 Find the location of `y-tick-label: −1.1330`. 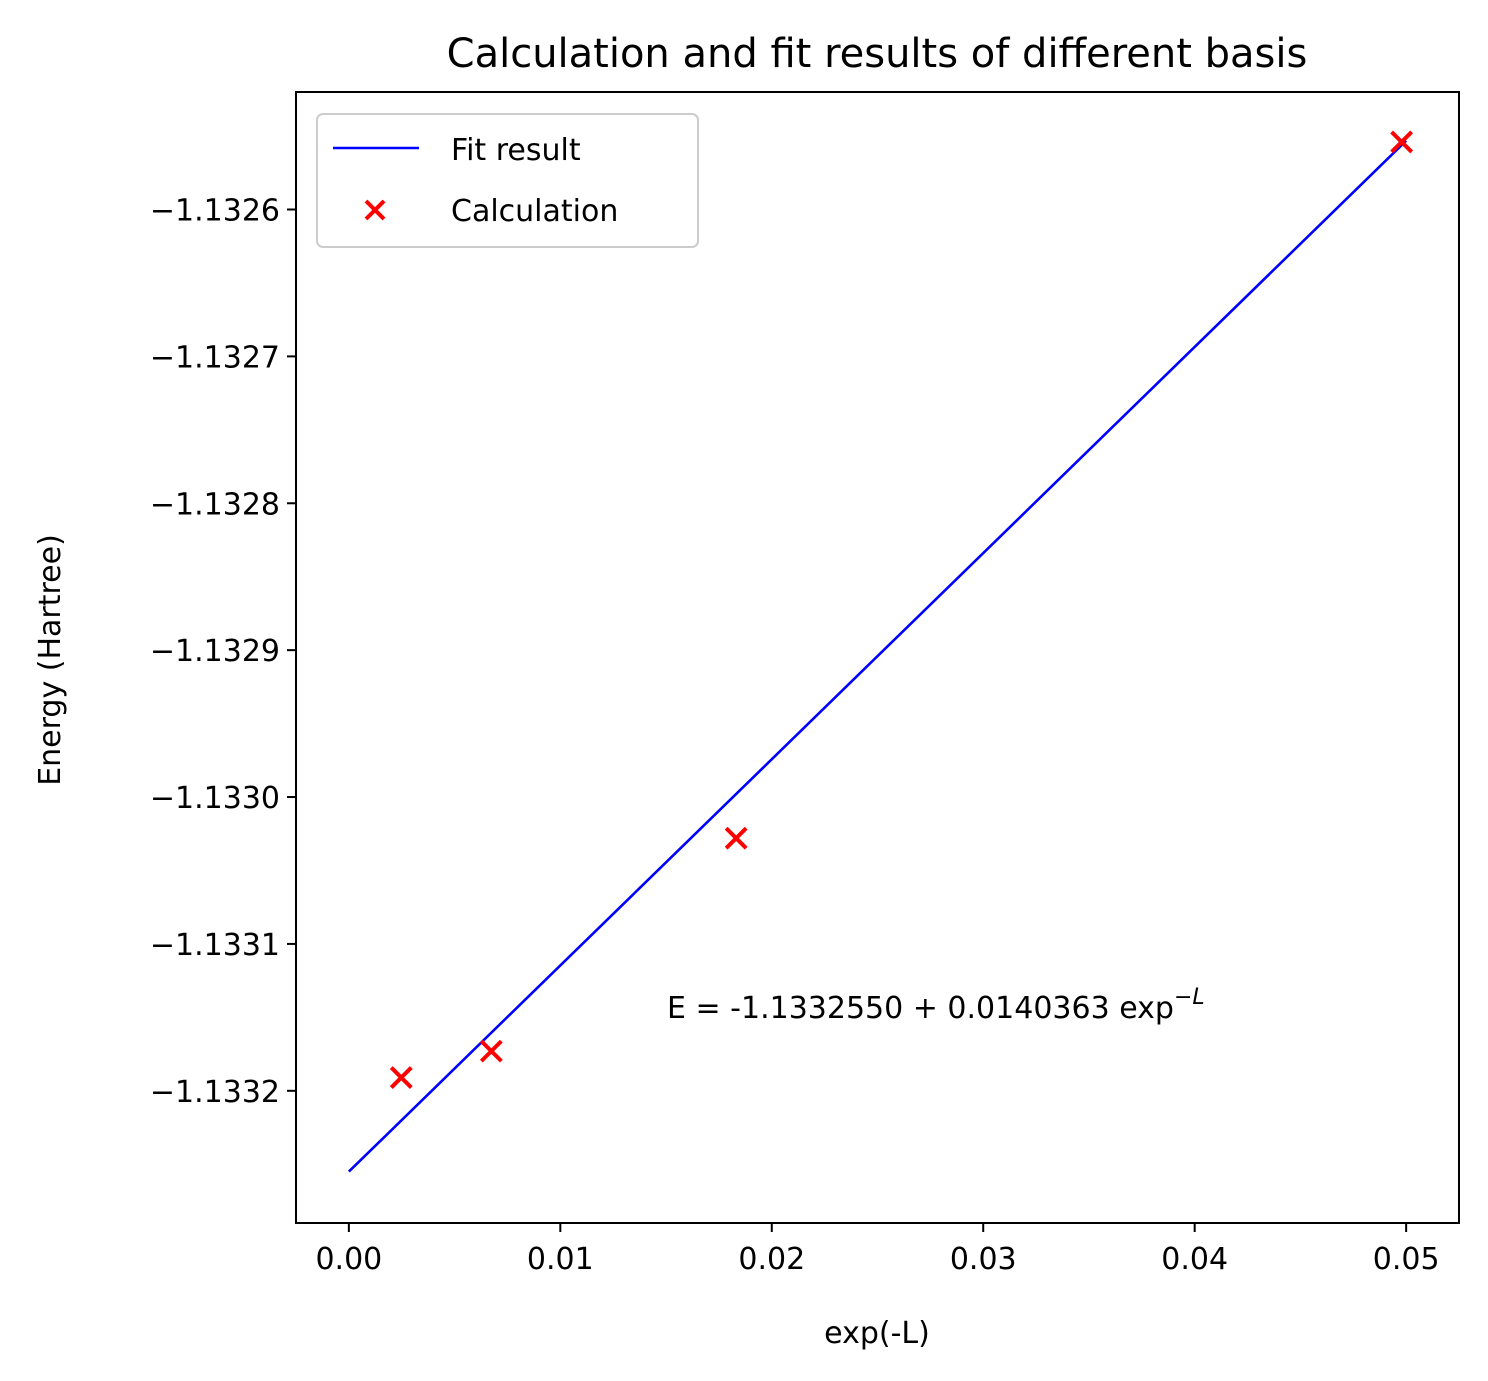

y-tick-label: −1.1330 is located at coordinates (215, 798).